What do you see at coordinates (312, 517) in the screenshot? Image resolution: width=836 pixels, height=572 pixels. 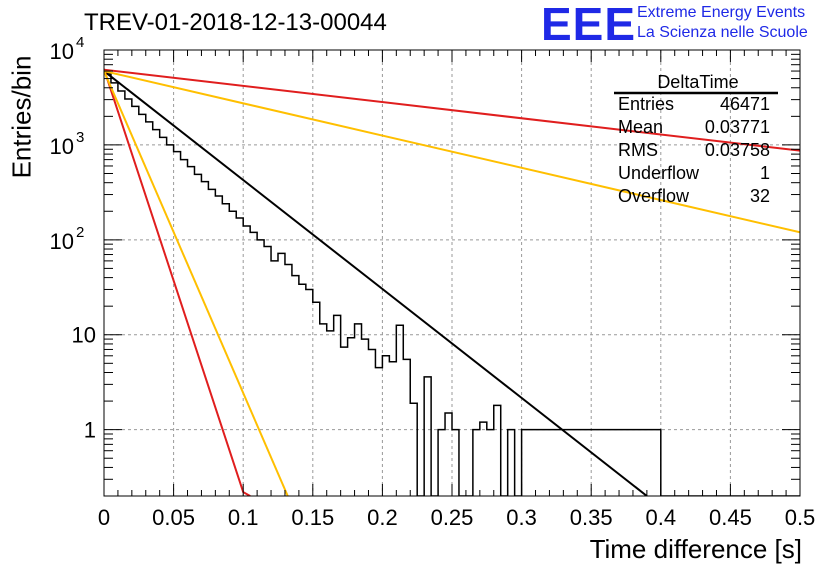 I see `x-tick-label: 0.15` at bounding box center [312, 517].